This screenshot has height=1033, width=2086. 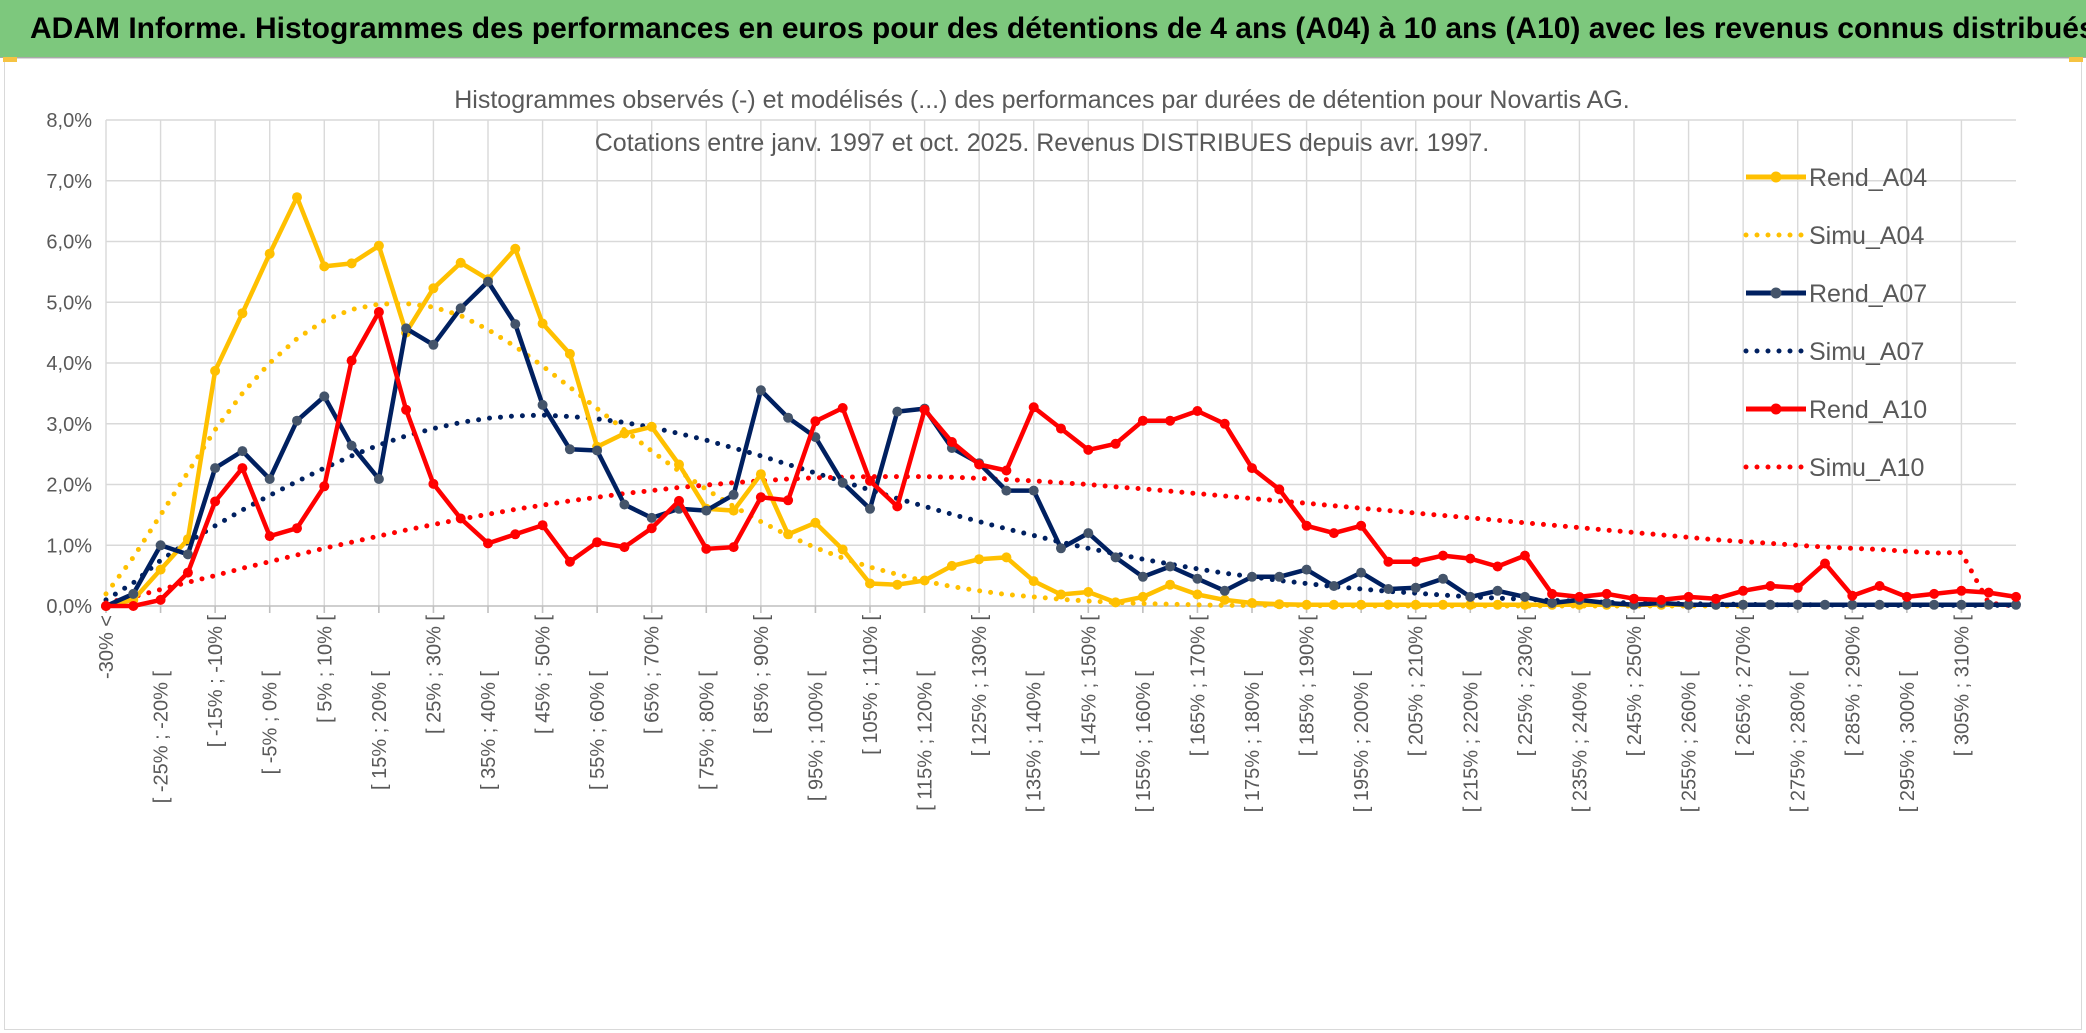 I want to click on x-tick-label: [ -5% ; 0% [, so click(x=271, y=723).